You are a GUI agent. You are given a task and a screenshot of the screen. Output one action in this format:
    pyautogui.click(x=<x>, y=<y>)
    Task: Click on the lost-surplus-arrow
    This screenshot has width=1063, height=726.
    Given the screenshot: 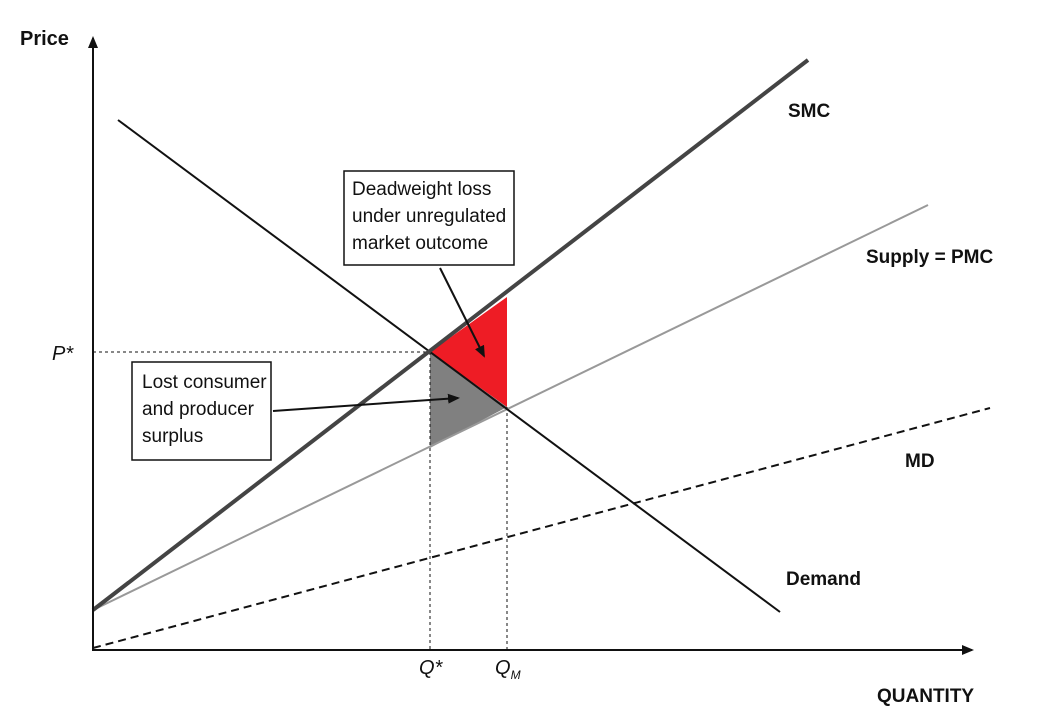 What is the action you would take?
    pyautogui.click(x=366, y=402)
    